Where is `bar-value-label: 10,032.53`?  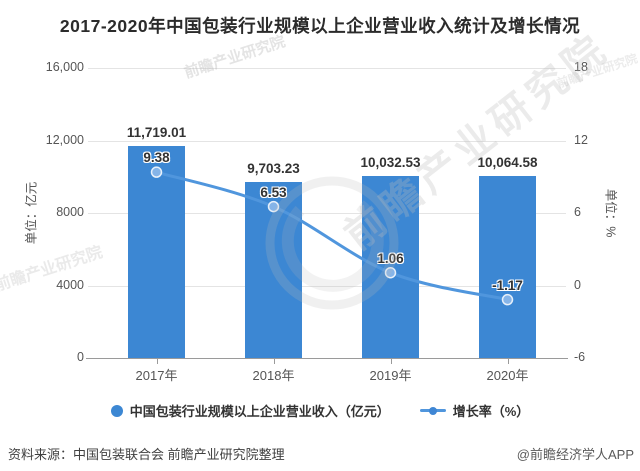
bar-value-label: 10,032.53 is located at coordinates (390, 163).